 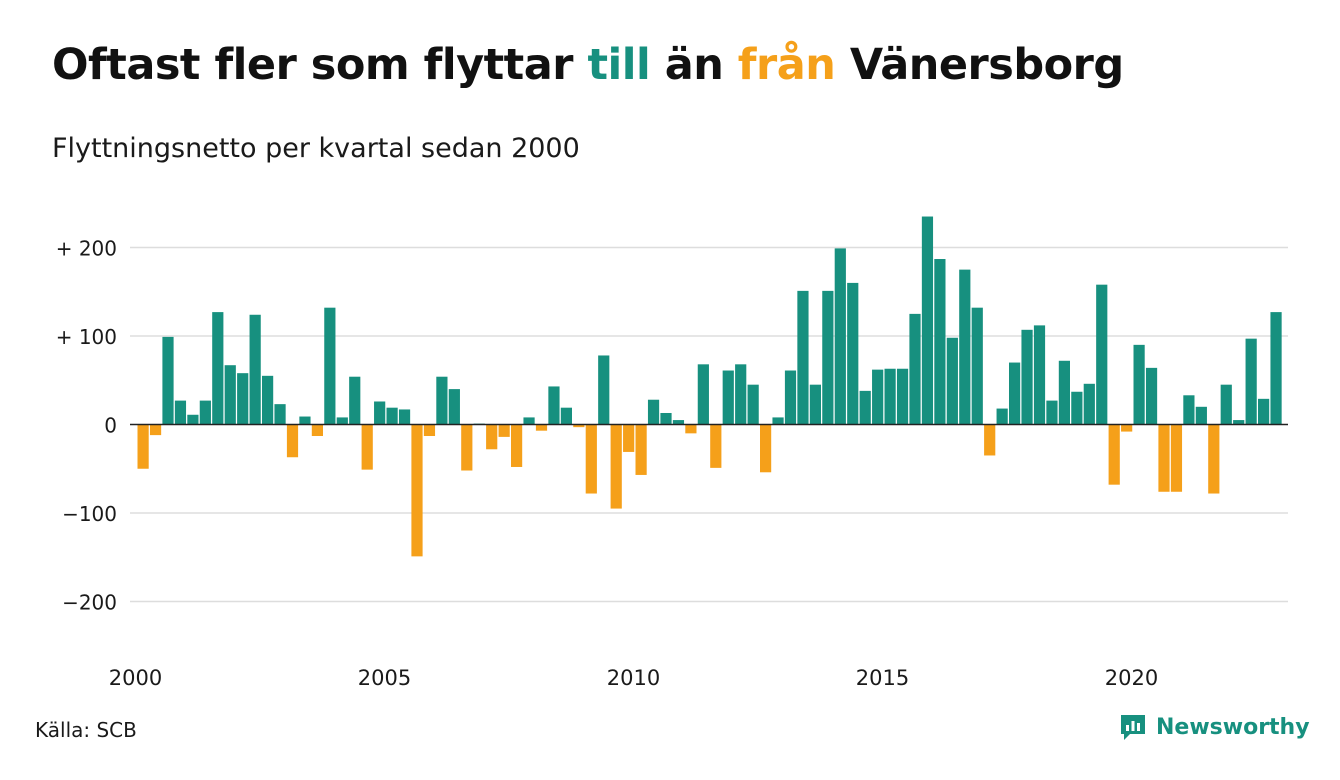 What do you see at coordinates (1133, 727) in the screenshot?
I see `newsworthy-logo-icon` at bounding box center [1133, 727].